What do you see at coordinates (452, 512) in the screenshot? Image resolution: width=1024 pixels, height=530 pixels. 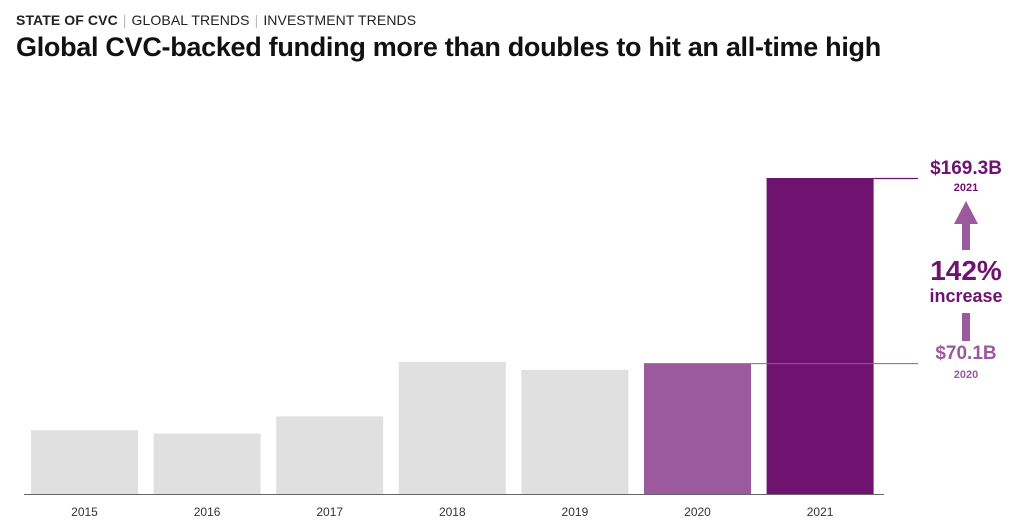 I see `x-tick-label-2018: 2018` at bounding box center [452, 512].